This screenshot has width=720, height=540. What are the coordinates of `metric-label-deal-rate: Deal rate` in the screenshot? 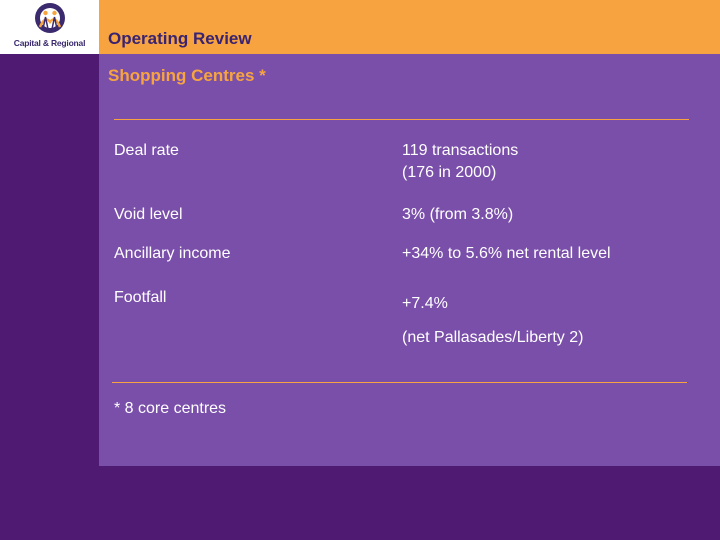 It's located at (146, 150).